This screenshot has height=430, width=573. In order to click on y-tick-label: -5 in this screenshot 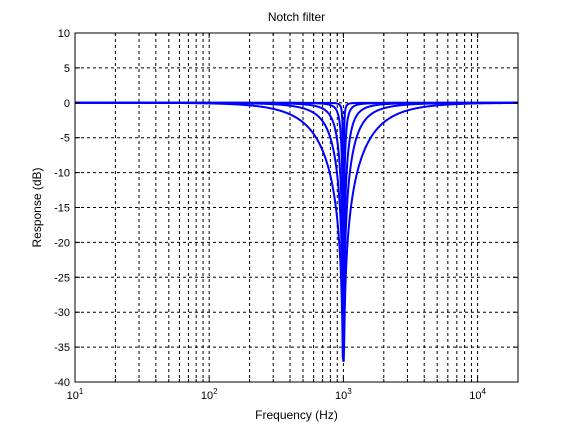, I will do `click(65, 139)`.